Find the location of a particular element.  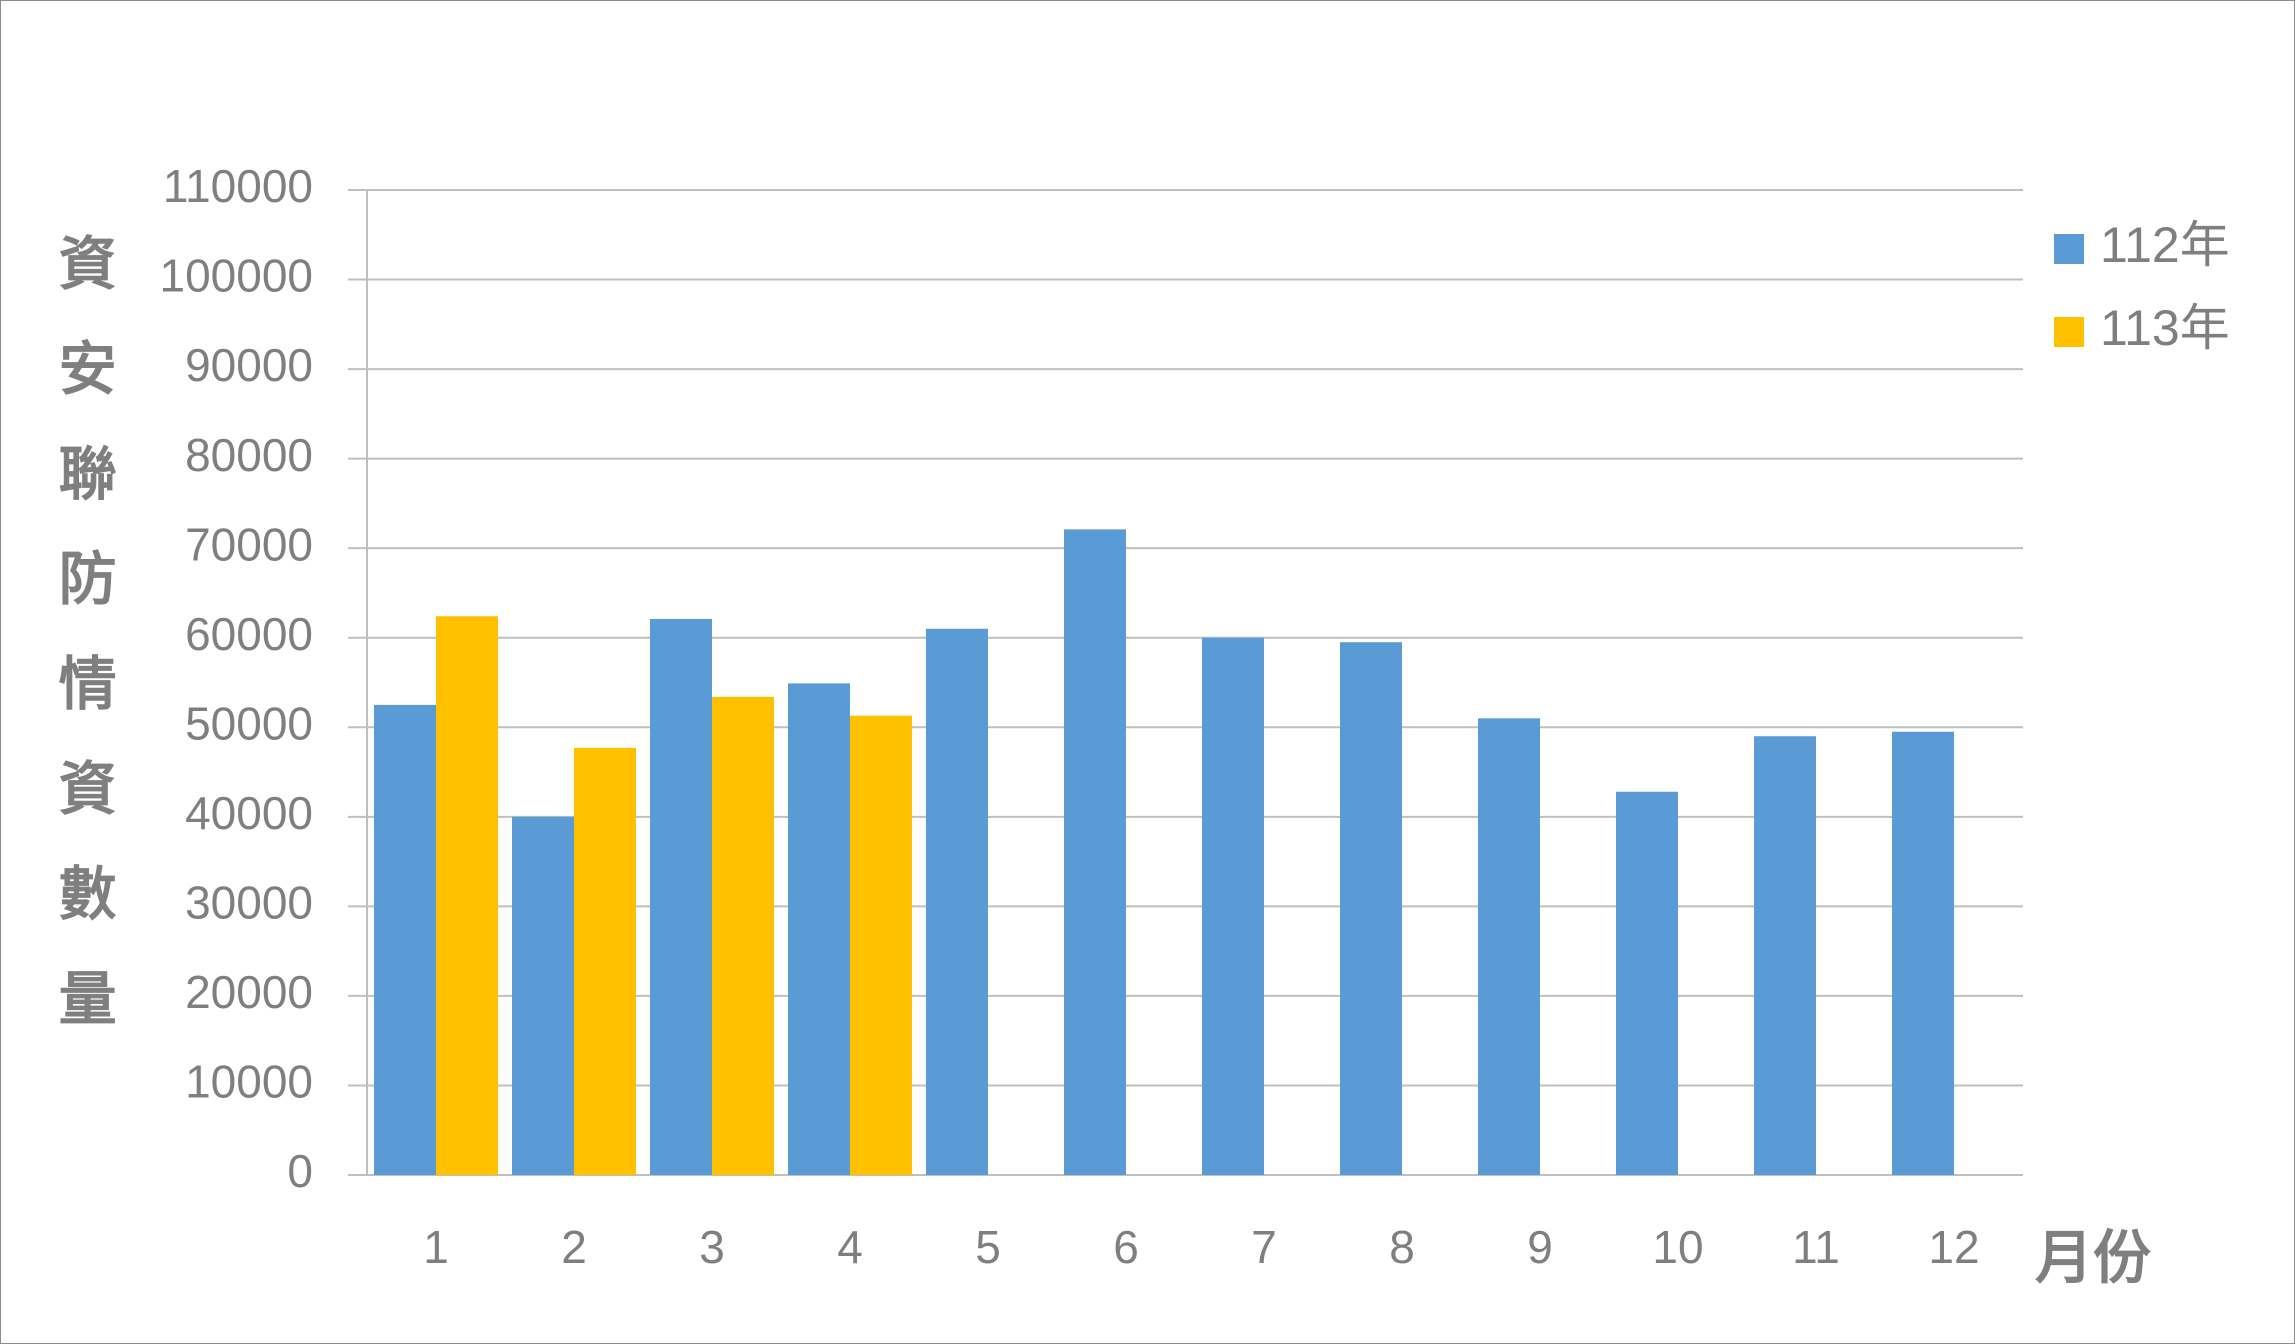

x-tick-label: 11 is located at coordinates (1816, 1247).